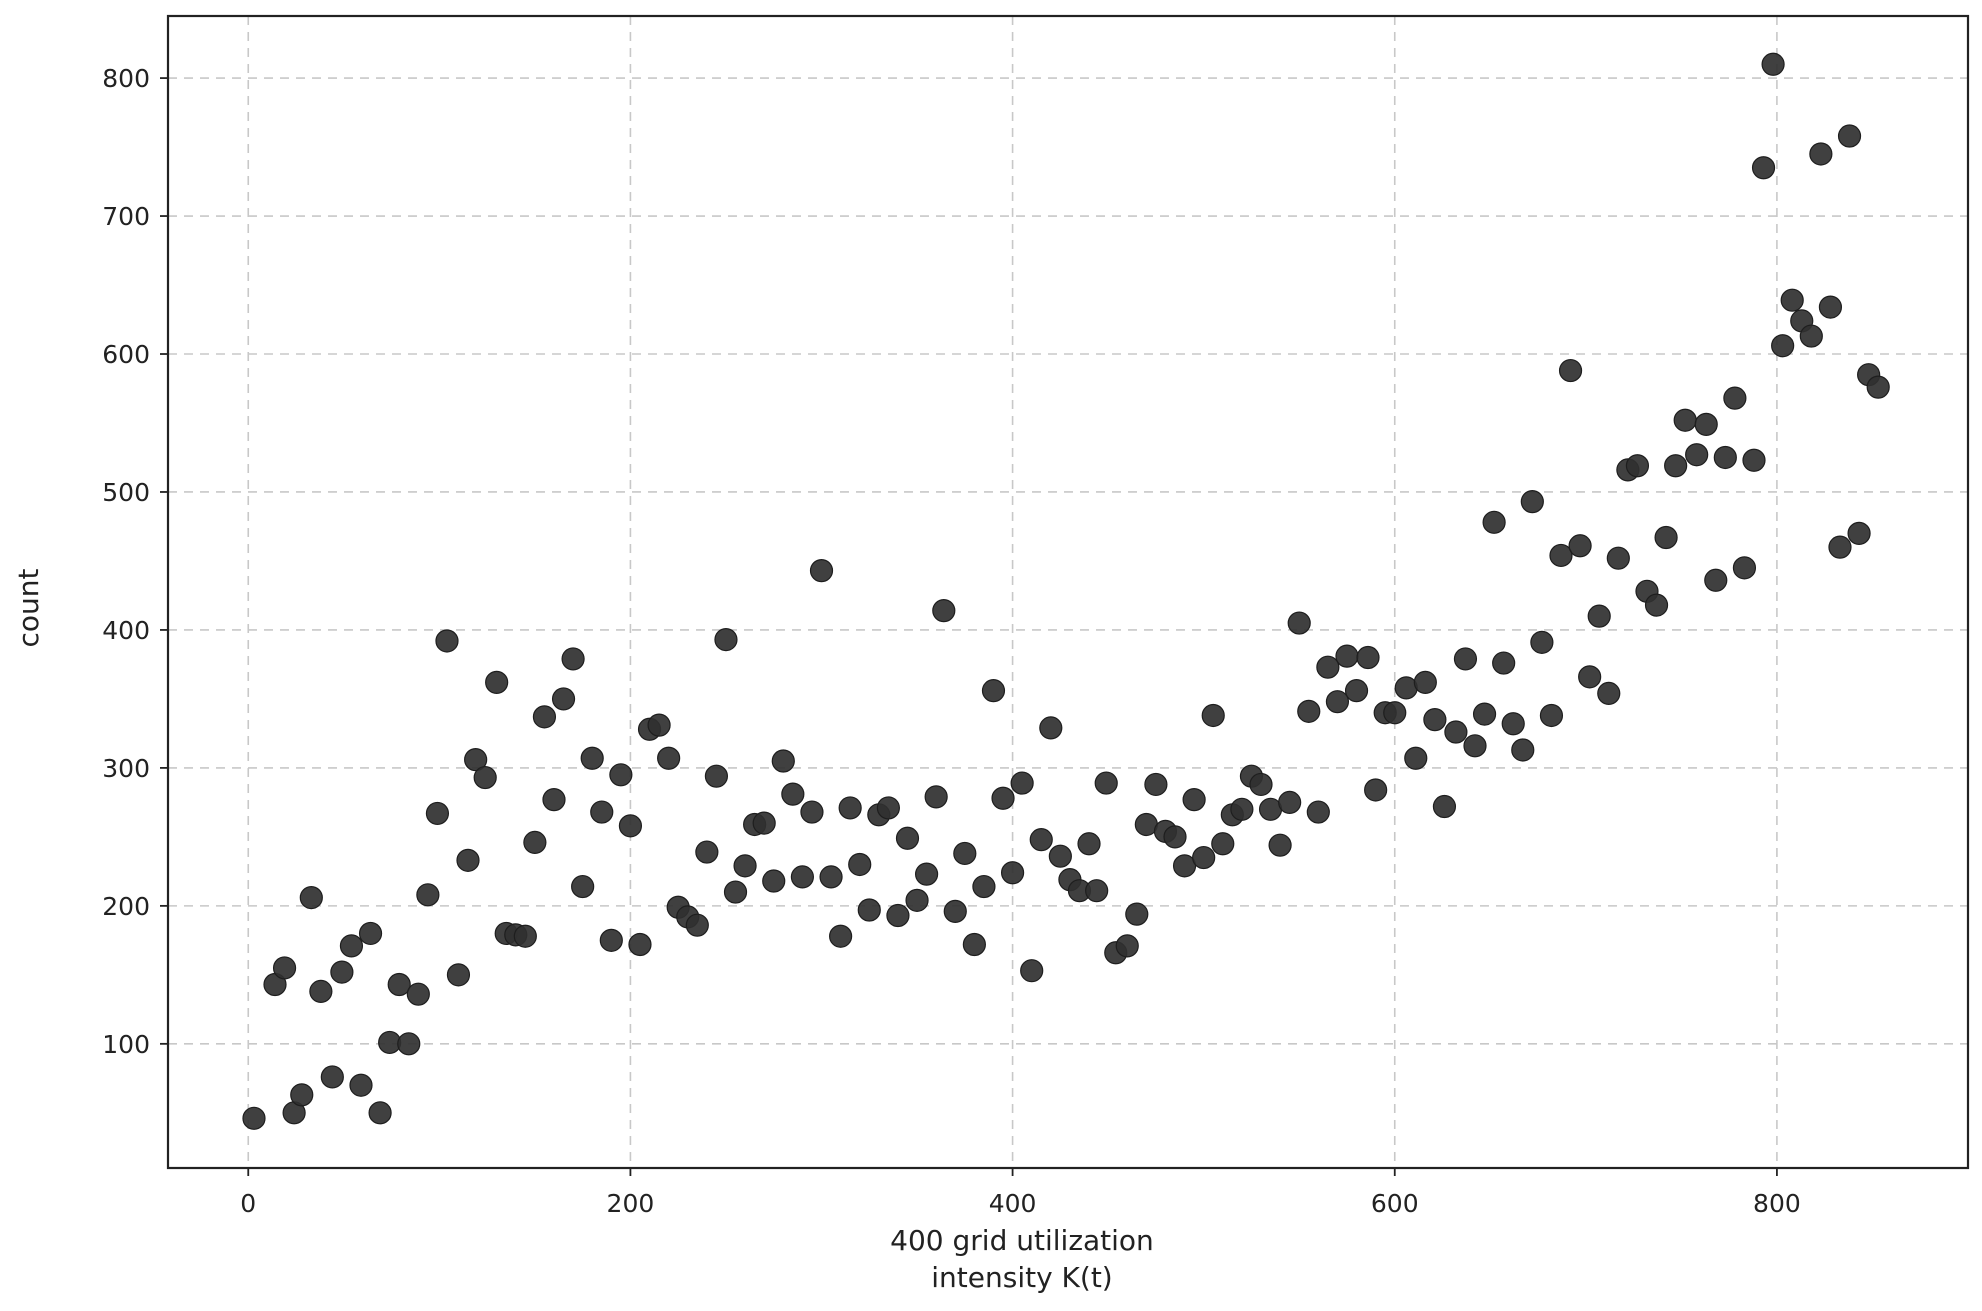 The height and width of the screenshot is (1311, 1982). Describe the element at coordinates (631, 1203) in the screenshot. I see `x-tick-label: 200` at that location.